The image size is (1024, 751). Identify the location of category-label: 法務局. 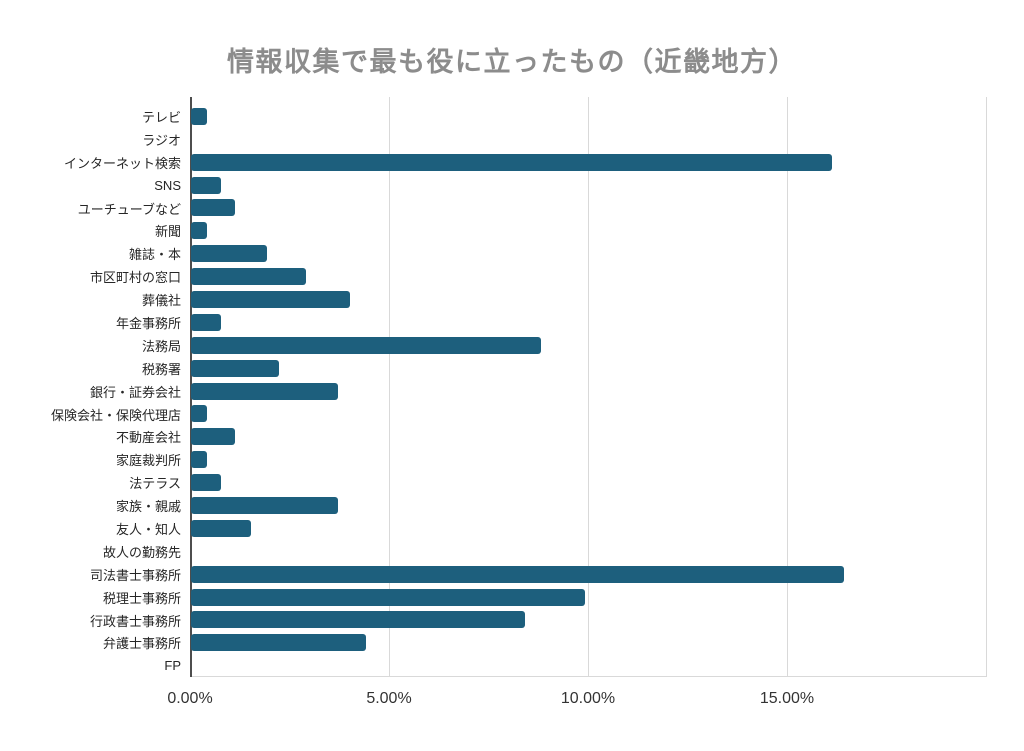
(161, 346).